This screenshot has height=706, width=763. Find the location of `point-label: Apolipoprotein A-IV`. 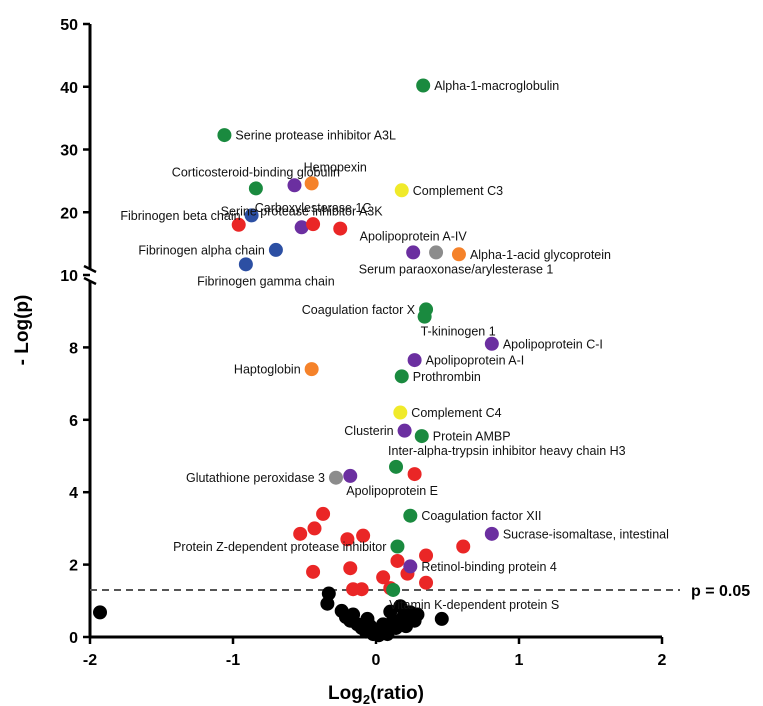

point-label: Apolipoprotein A-IV is located at coordinates (414, 236).